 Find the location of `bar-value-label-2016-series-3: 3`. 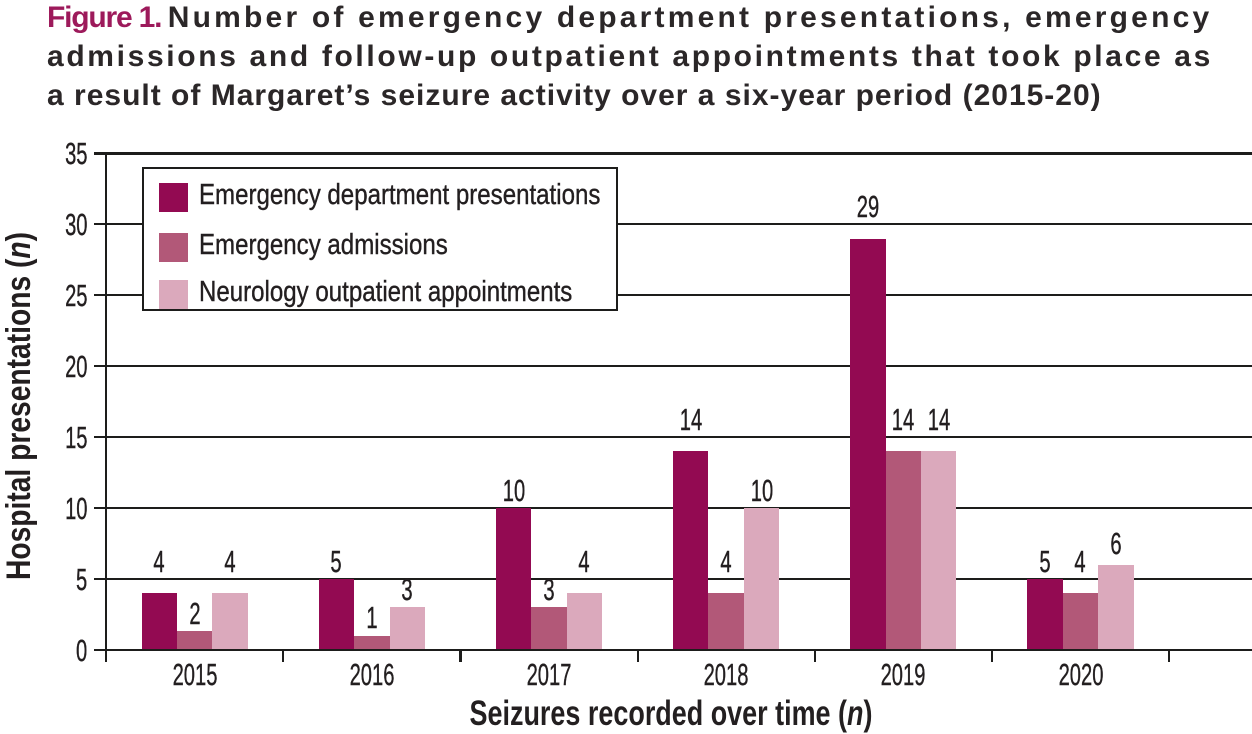

bar-value-label-2016-series-3: 3 is located at coordinates (407, 590).